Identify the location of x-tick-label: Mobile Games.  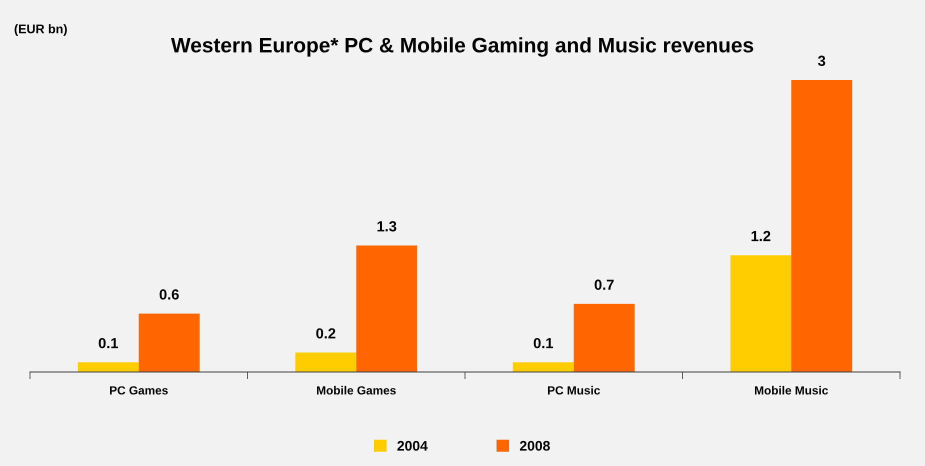
(356, 390).